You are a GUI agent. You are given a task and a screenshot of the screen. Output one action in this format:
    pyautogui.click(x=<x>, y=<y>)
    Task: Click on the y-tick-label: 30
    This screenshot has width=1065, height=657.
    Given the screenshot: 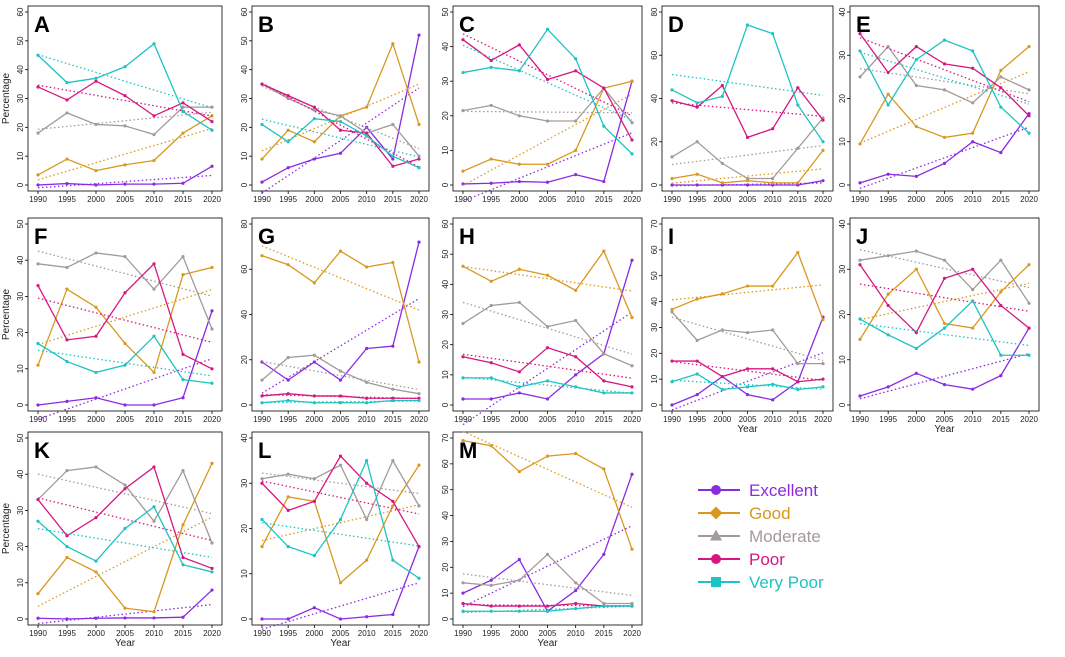 What is the action you would take?
    pyautogui.click(x=20, y=98)
    